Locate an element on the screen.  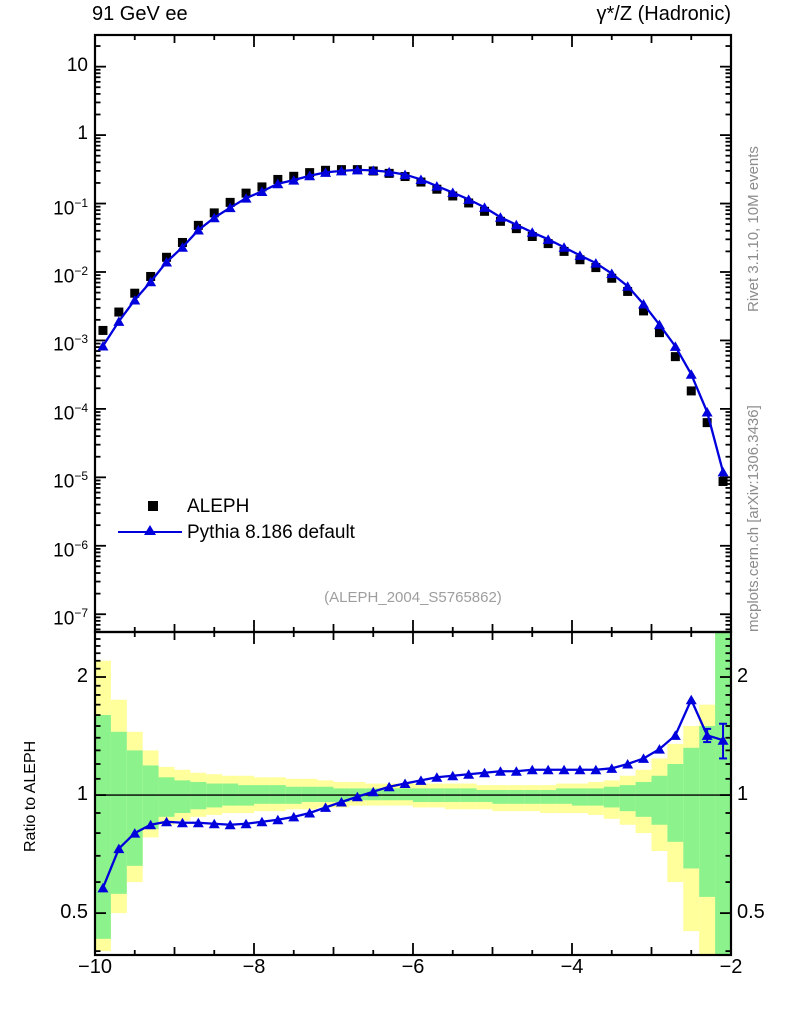
main-y-tick-label: 10⁻⁵ is located at coordinates (70, 481).